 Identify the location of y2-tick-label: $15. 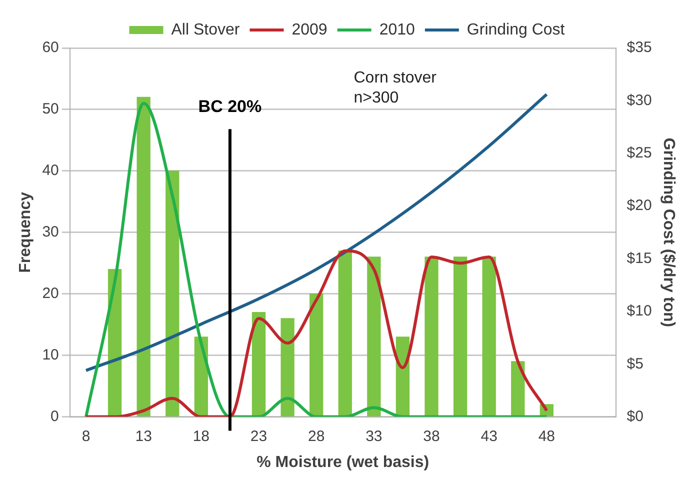
(639, 258).